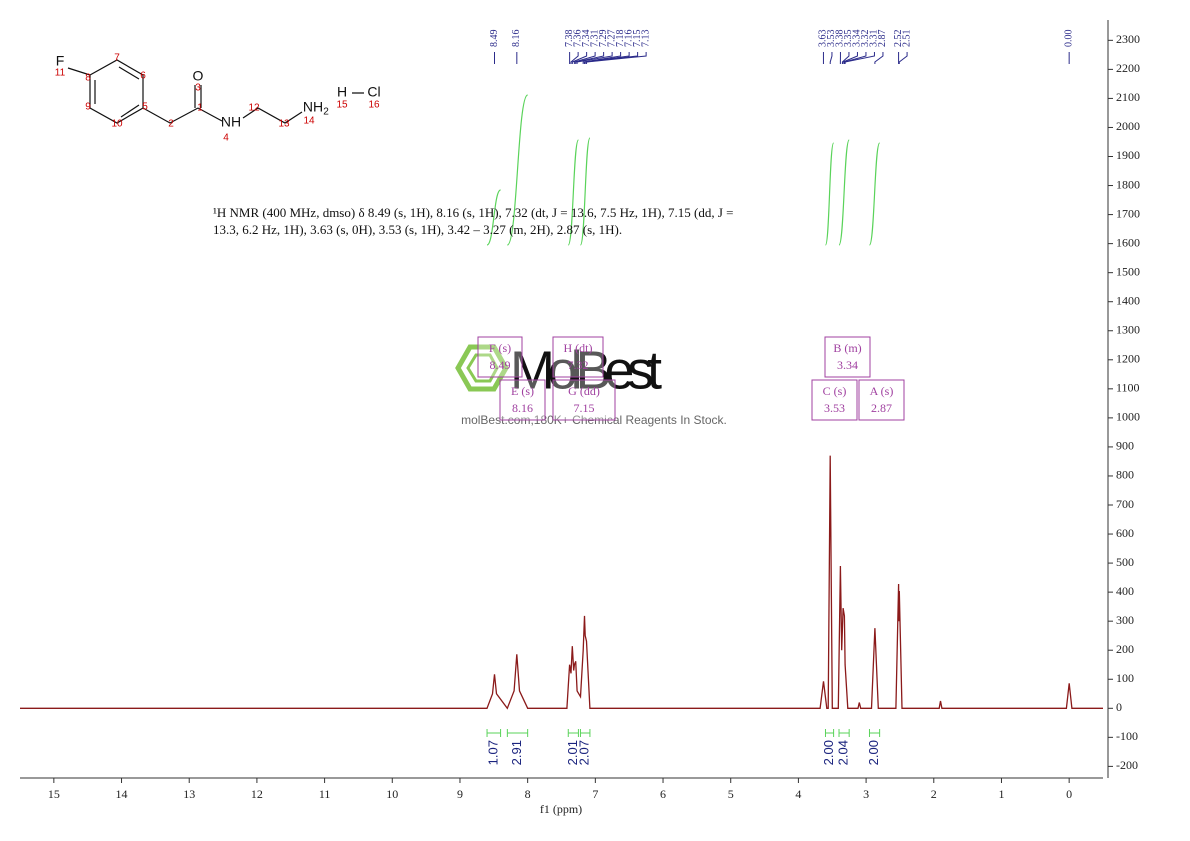  I want to click on integral-label: 2.01, so click(572, 752).